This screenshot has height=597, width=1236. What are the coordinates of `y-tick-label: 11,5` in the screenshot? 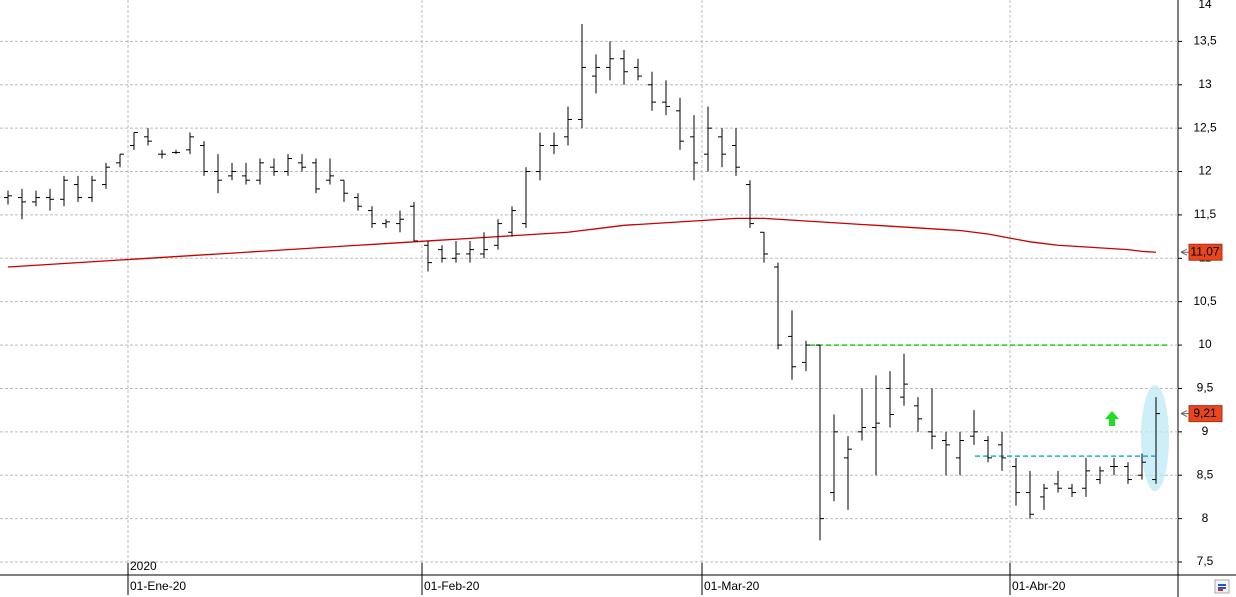 It's located at (1205, 214).